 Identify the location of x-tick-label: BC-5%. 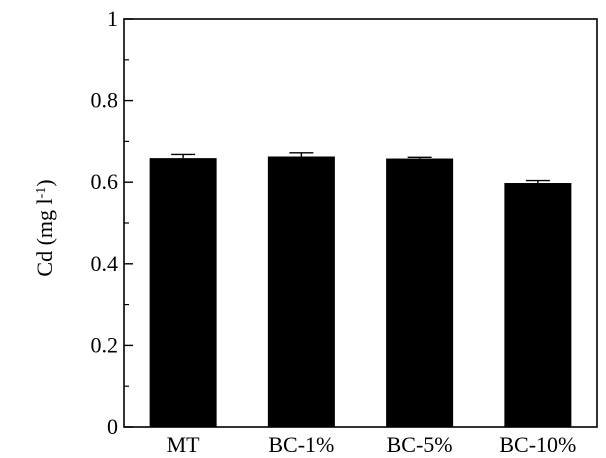
(420, 444).